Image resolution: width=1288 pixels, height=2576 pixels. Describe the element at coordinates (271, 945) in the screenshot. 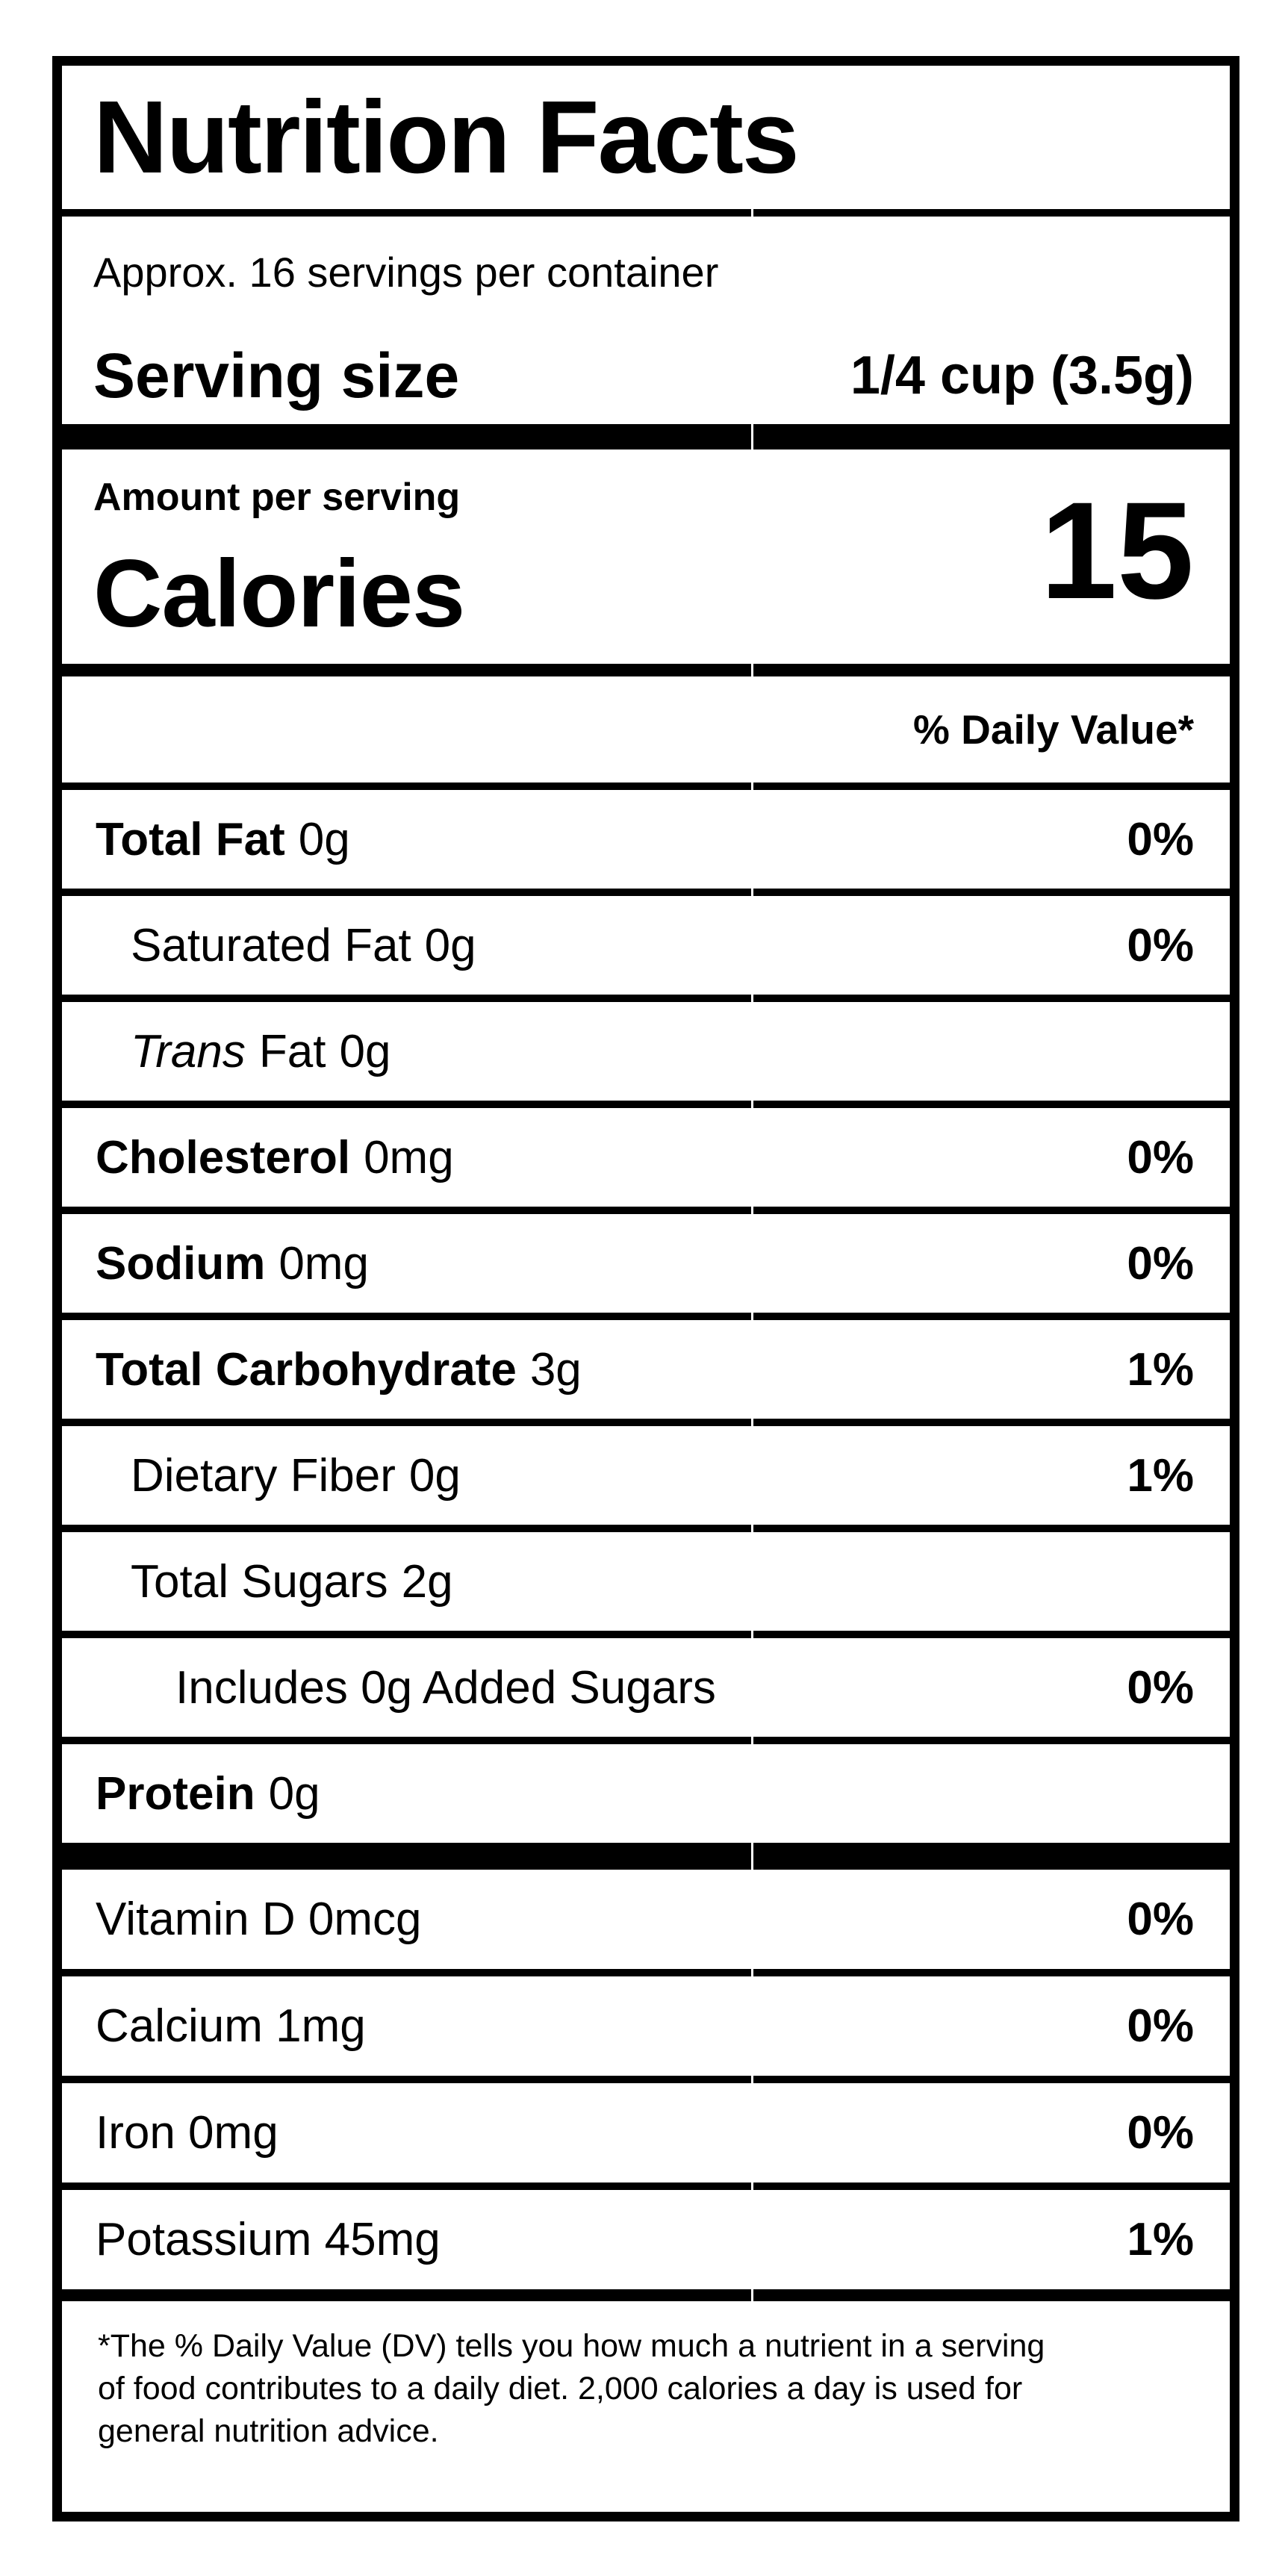

I see `nutrient-name: Saturated Fat` at that location.